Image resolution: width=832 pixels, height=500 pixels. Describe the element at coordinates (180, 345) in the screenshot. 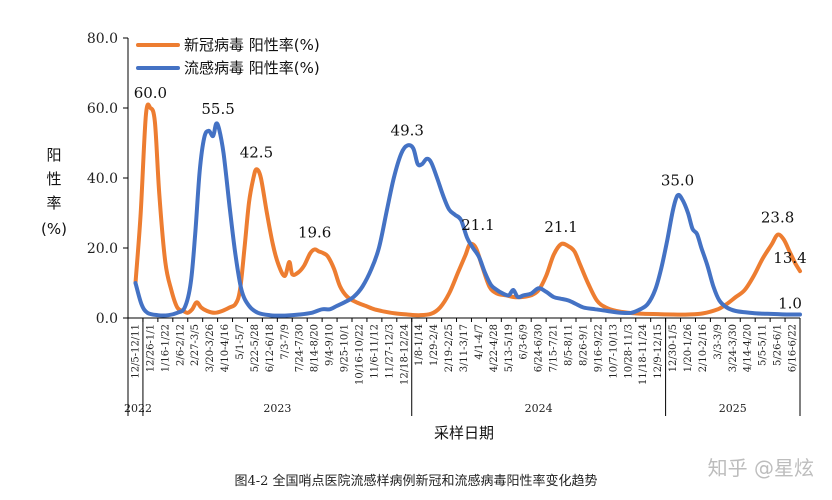

I see `x-tick-label: 2/6-2/12` at that location.